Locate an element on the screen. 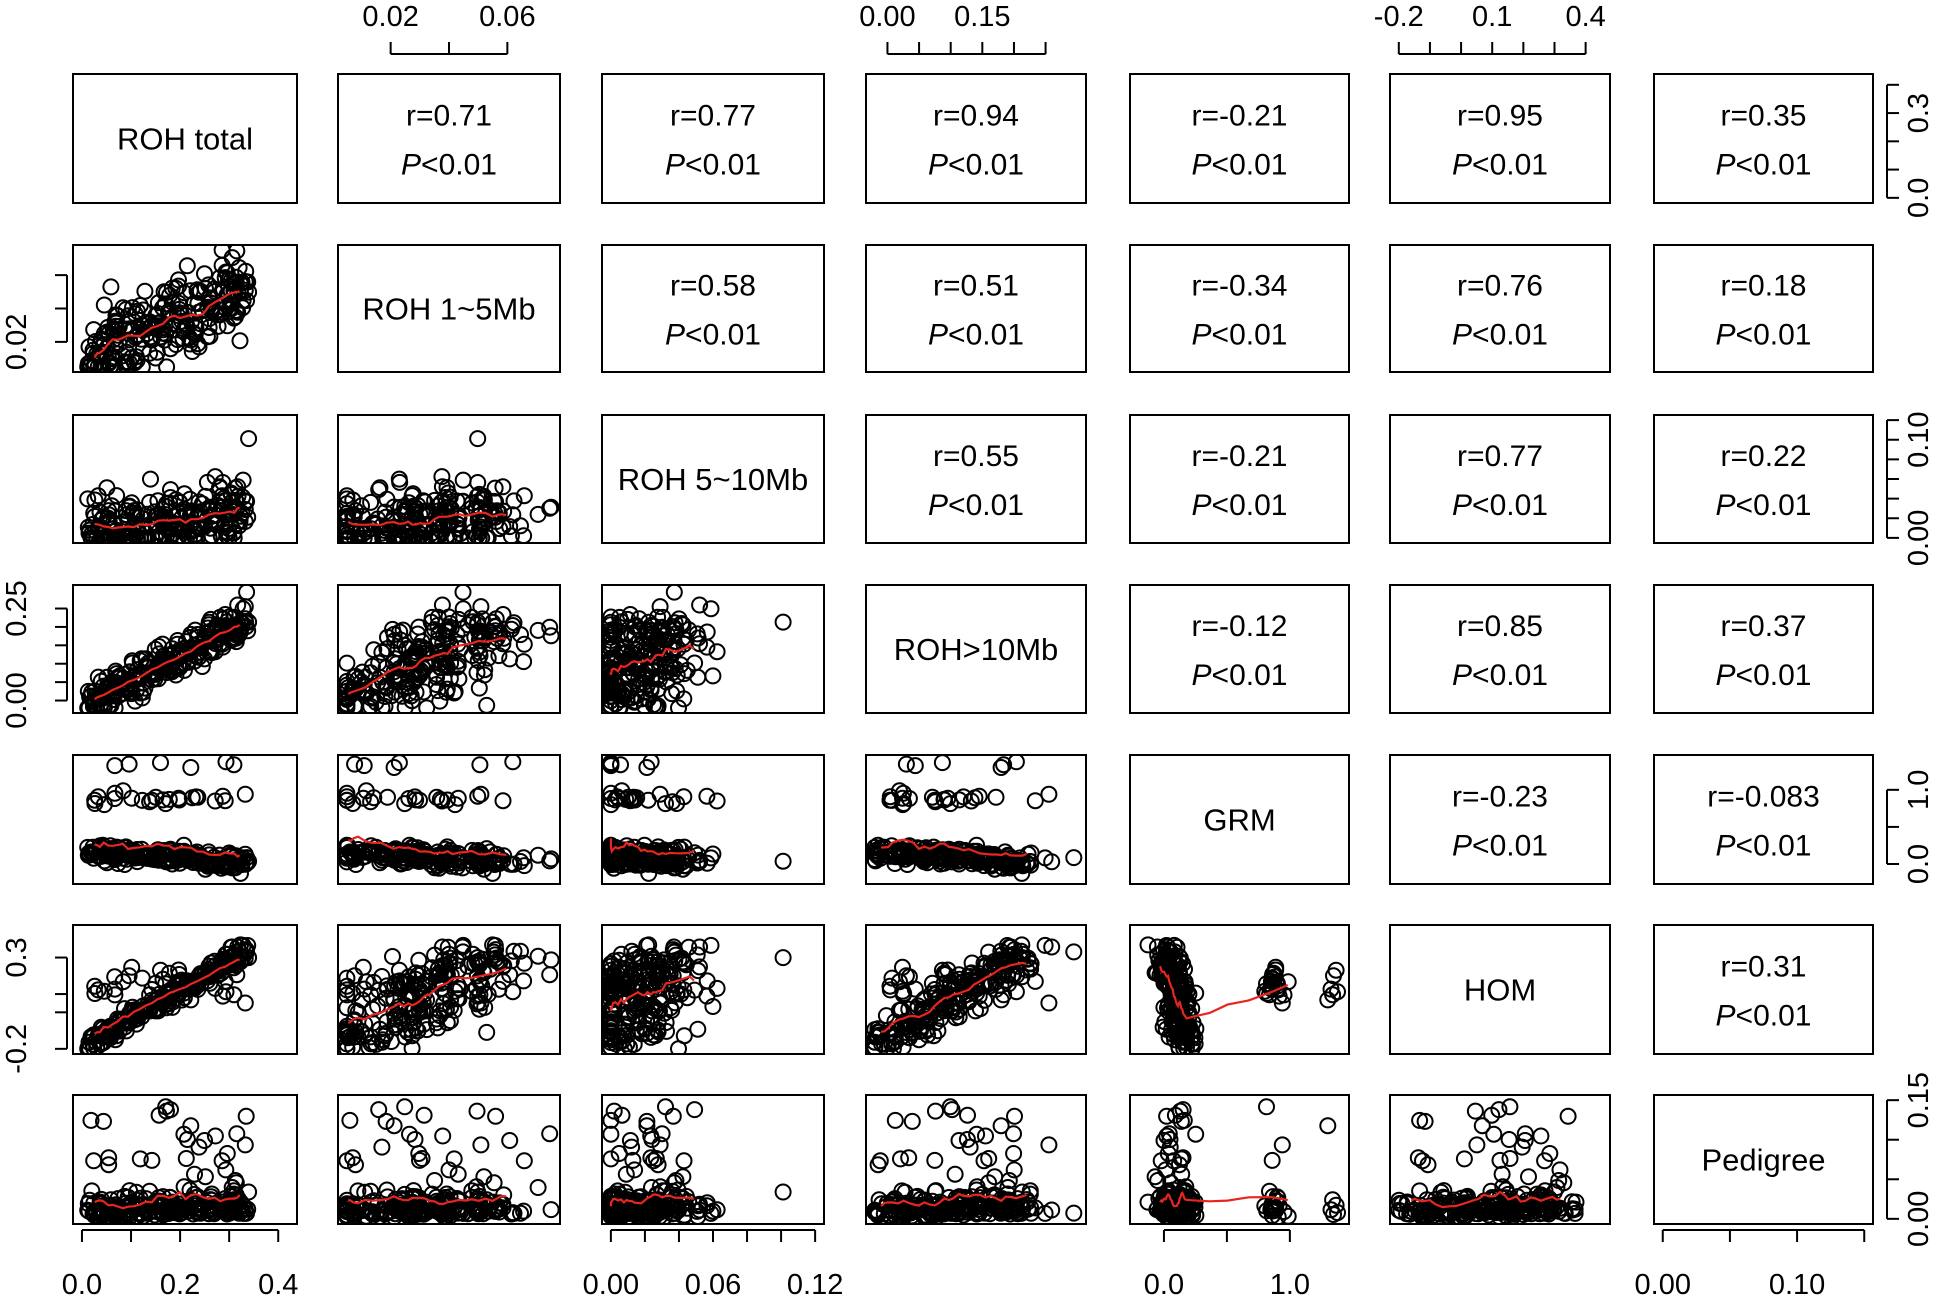 Image resolution: width=1952 pixels, height=1305 pixels. panel-1-6: r=0.18P<0.01 is located at coordinates (1763, 308).